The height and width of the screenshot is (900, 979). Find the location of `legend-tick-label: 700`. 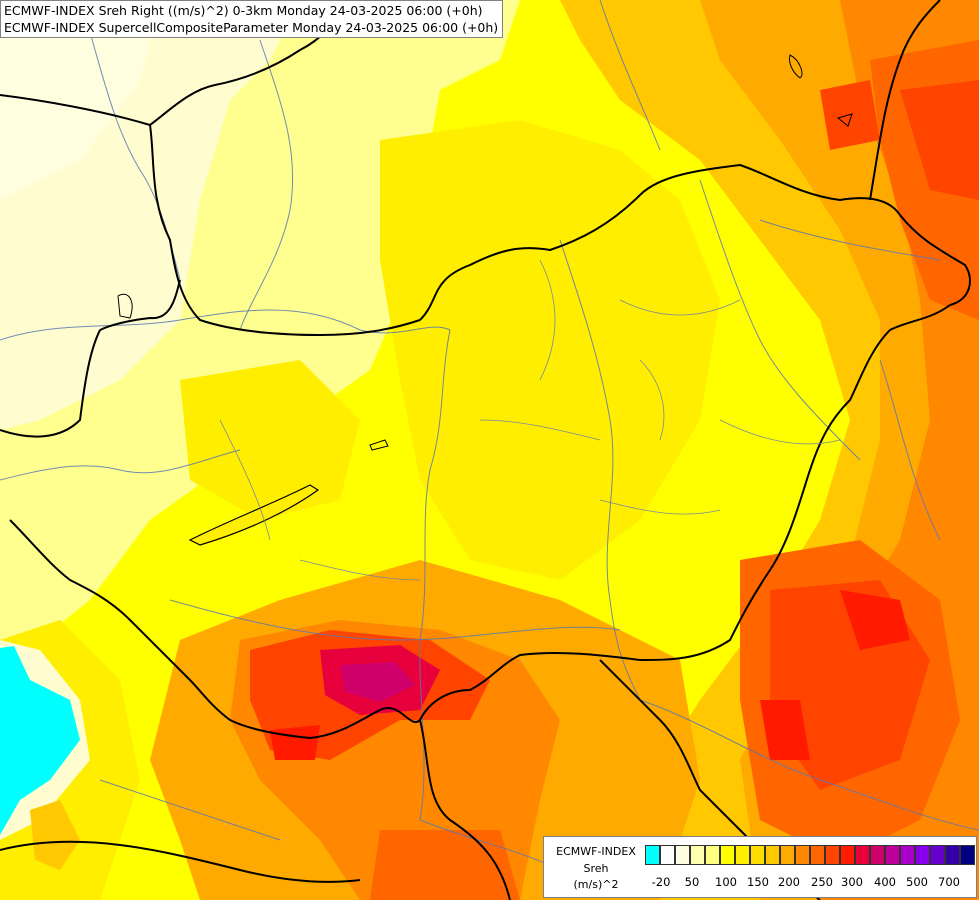

legend-tick-label: 700 is located at coordinates (949, 882).